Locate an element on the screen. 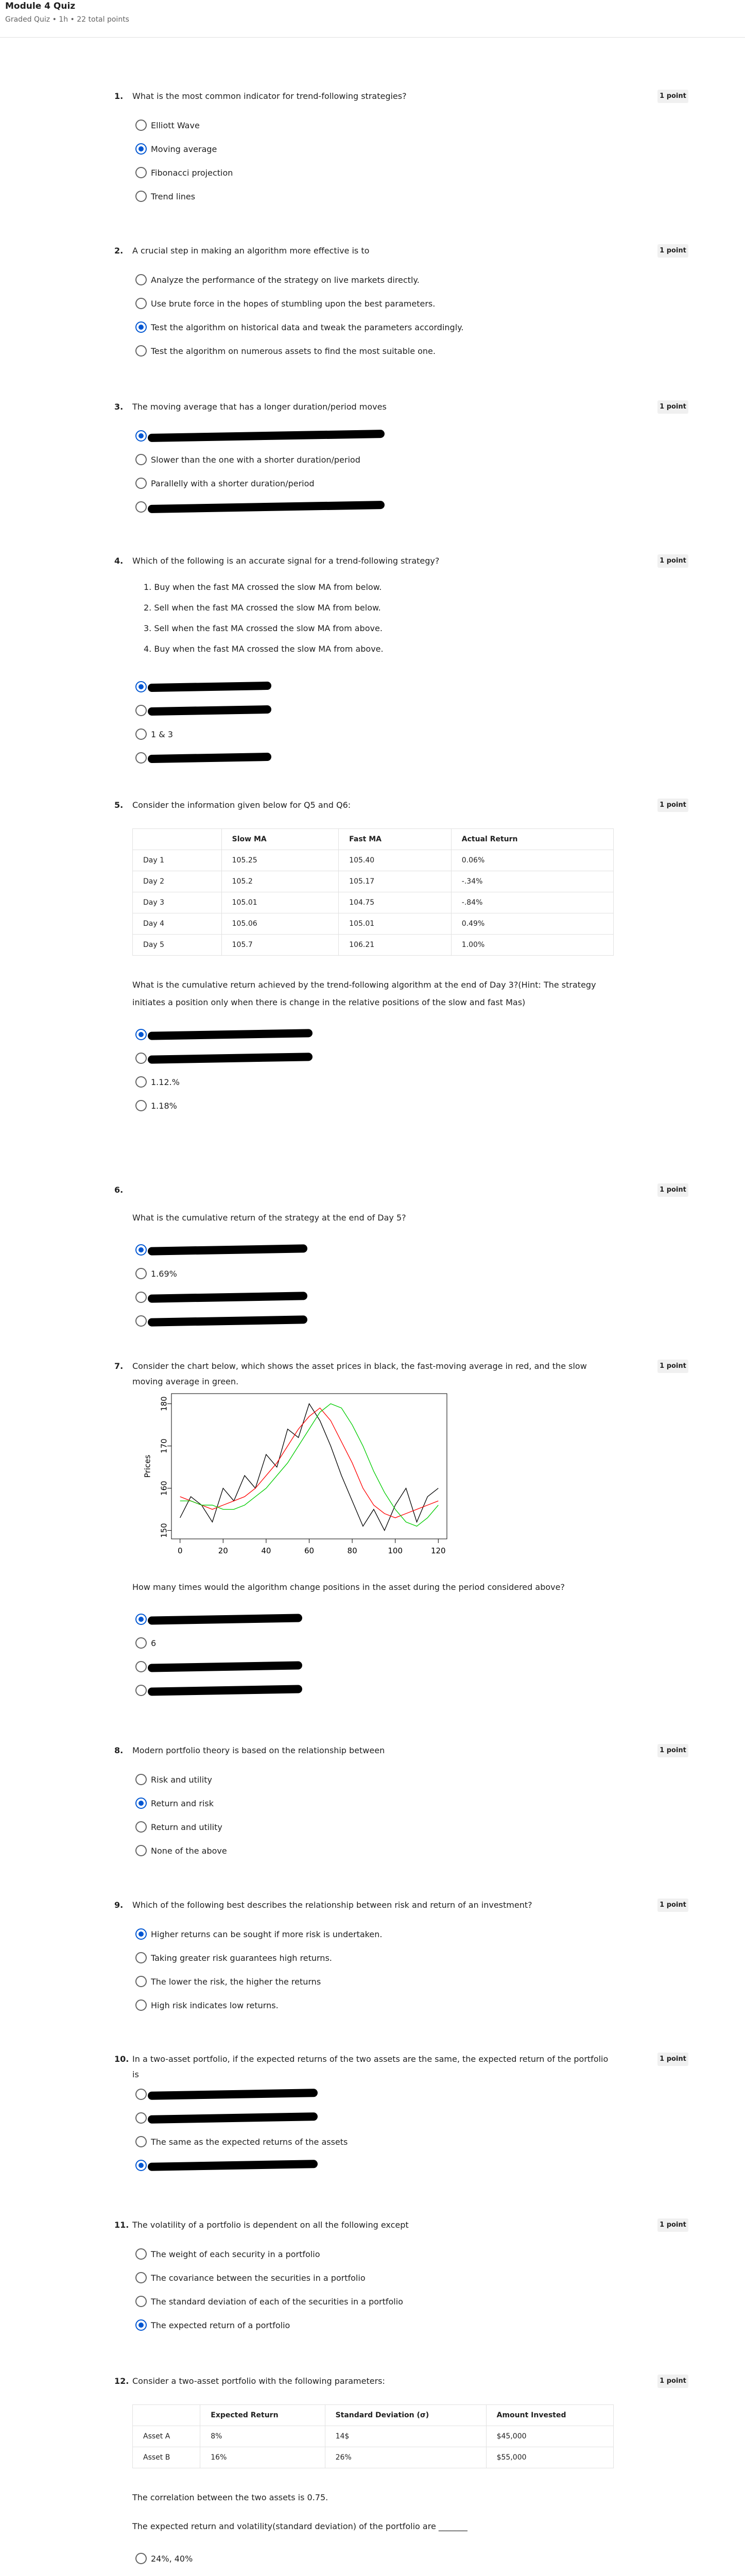  points-badge: 1 point is located at coordinates (672, 2225).